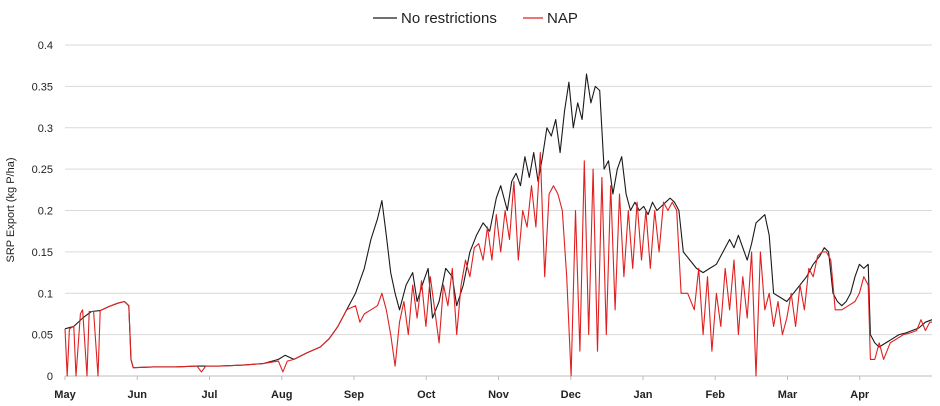  Describe the element at coordinates (45, 212) in the screenshot. I see `y-tick-label: 0.2` at that location.